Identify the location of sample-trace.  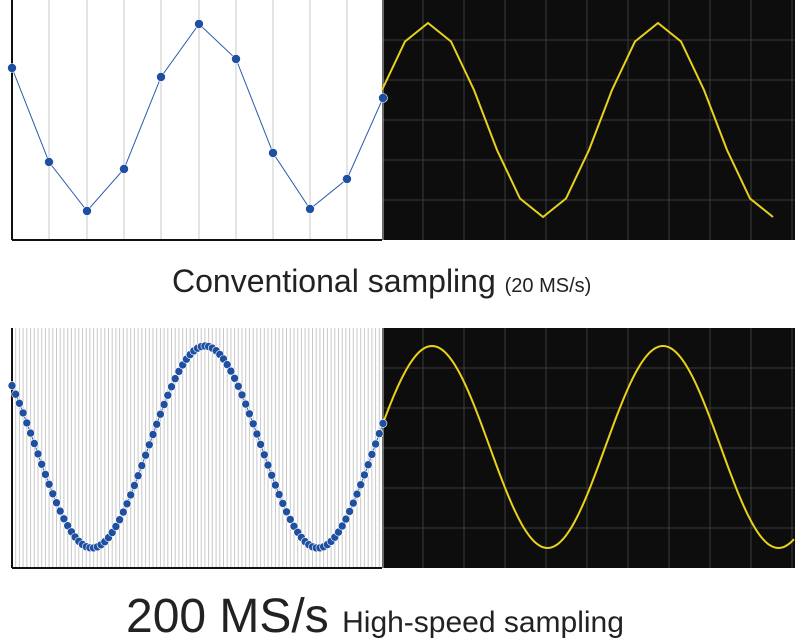
(197, 117).